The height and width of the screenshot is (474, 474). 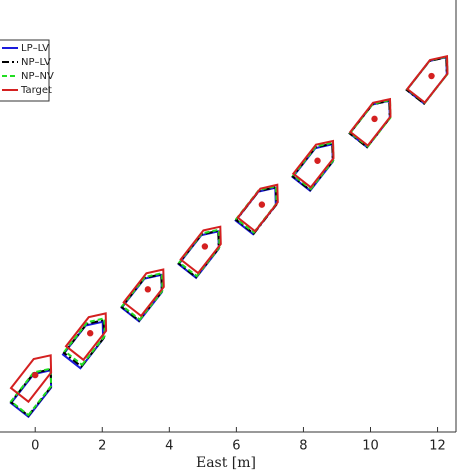 I want to click on x-tick-label: 0, so click(x=35, y=446).